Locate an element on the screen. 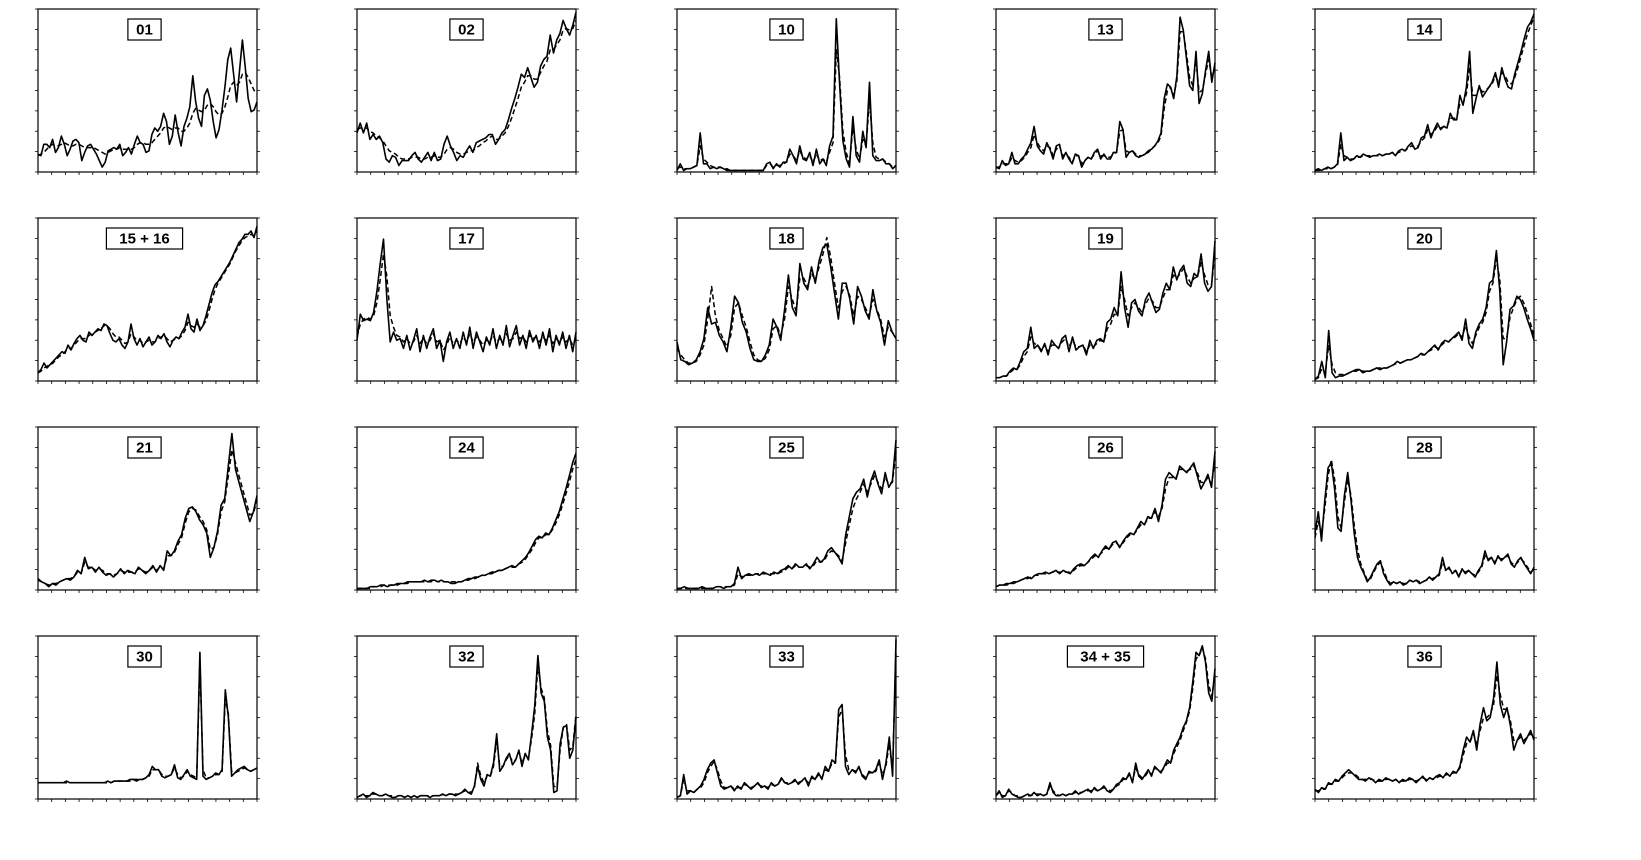  chart-panel: 20 is located at coordinates (1424, 300).